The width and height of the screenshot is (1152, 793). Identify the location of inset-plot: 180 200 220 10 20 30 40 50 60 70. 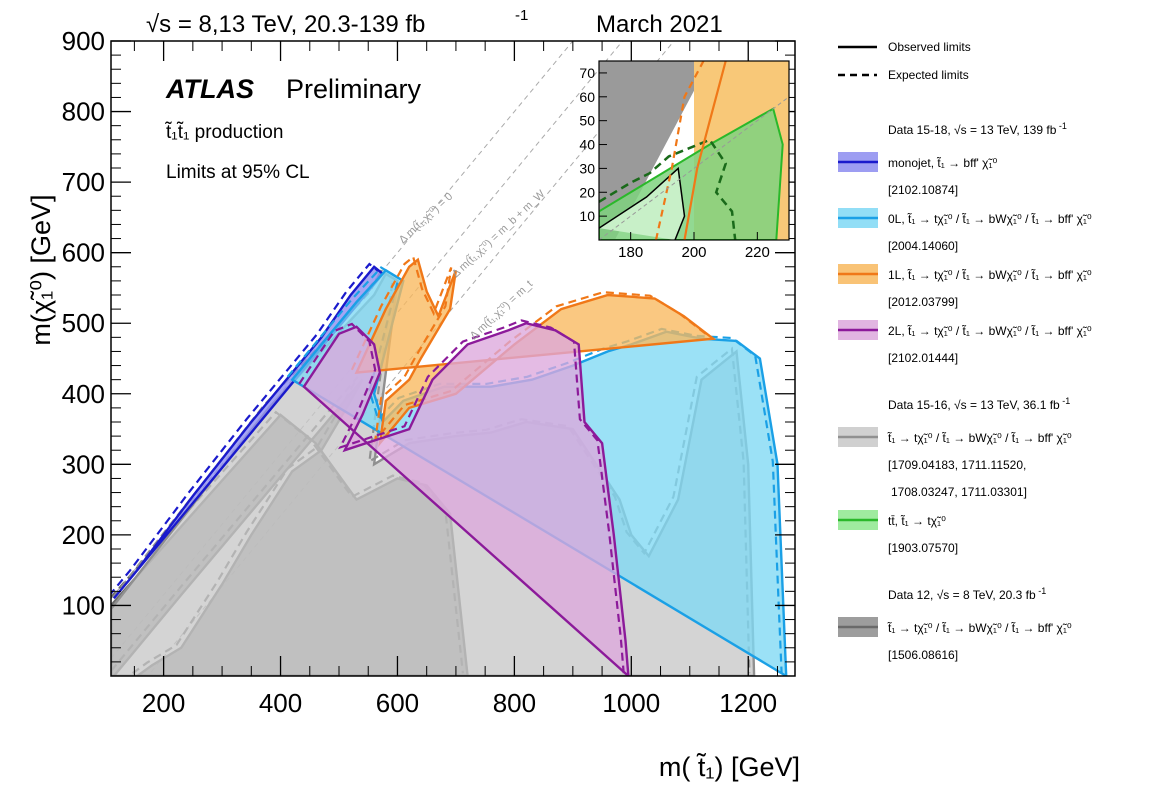
(684, 160).